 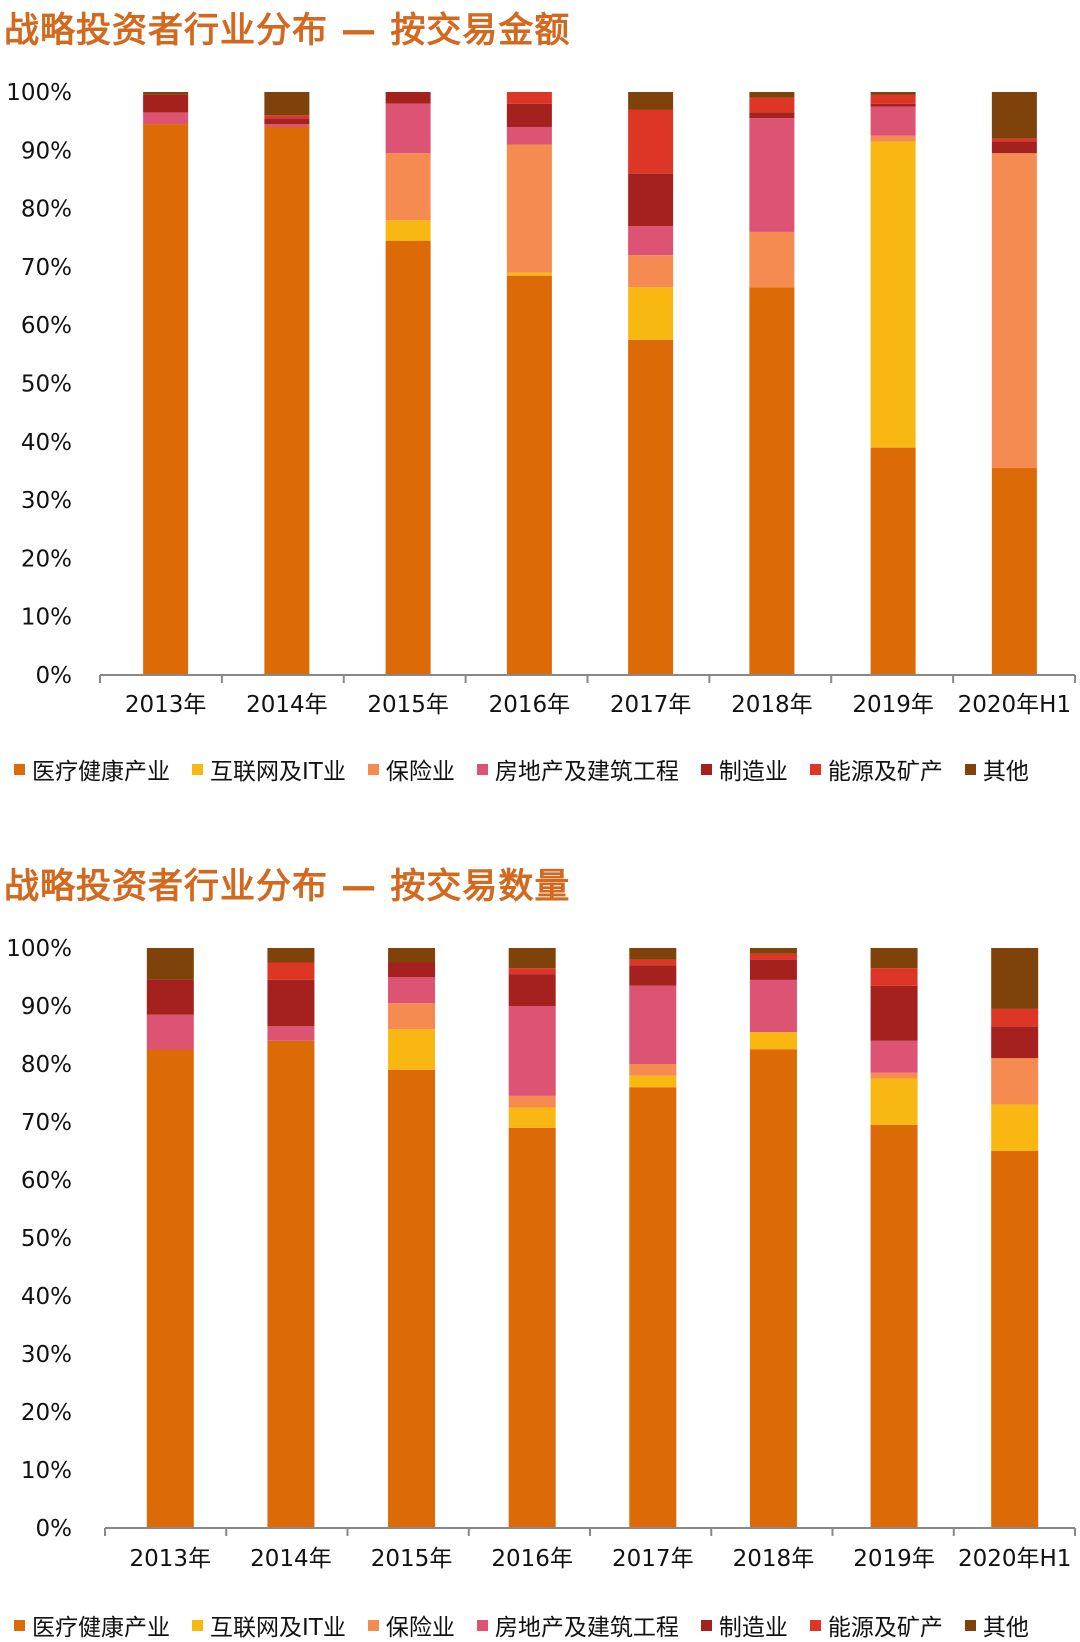 What do you see at coordinates (287, 705) in the screenshot?
I see `x-tick-label: 2014年` at bounding box center [287, 705].